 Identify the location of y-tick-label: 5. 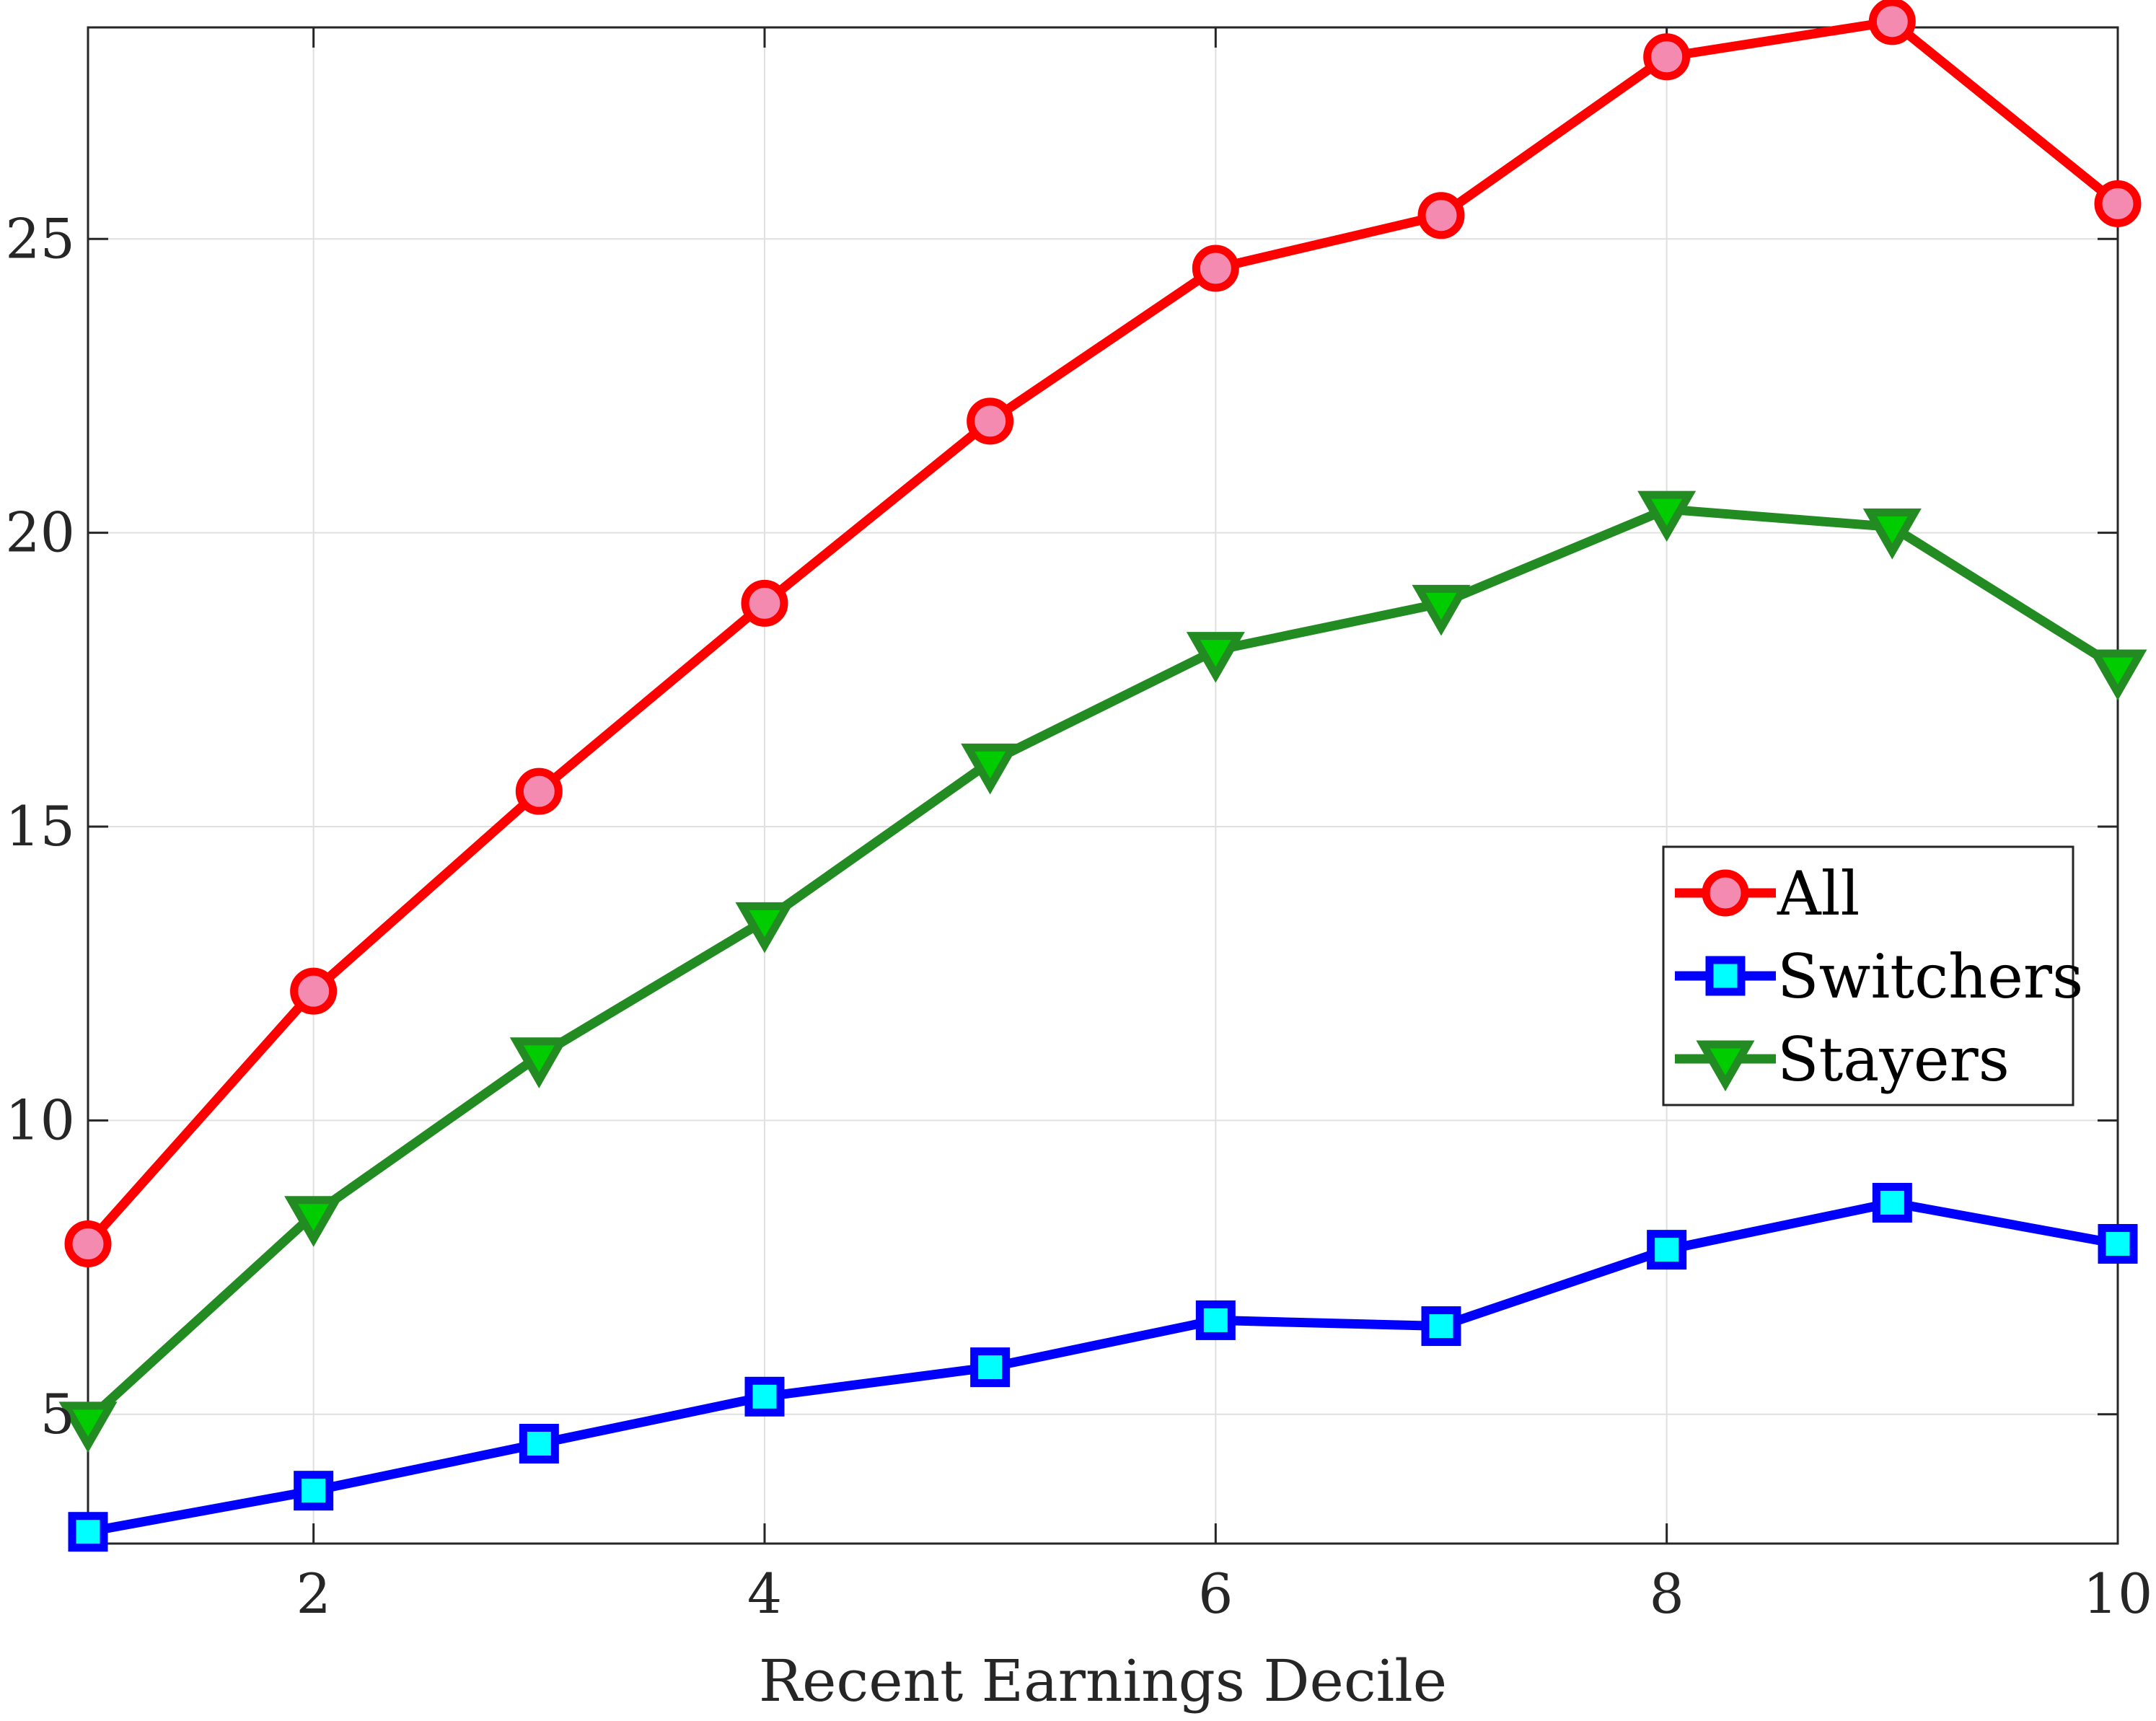
(58, 1414).